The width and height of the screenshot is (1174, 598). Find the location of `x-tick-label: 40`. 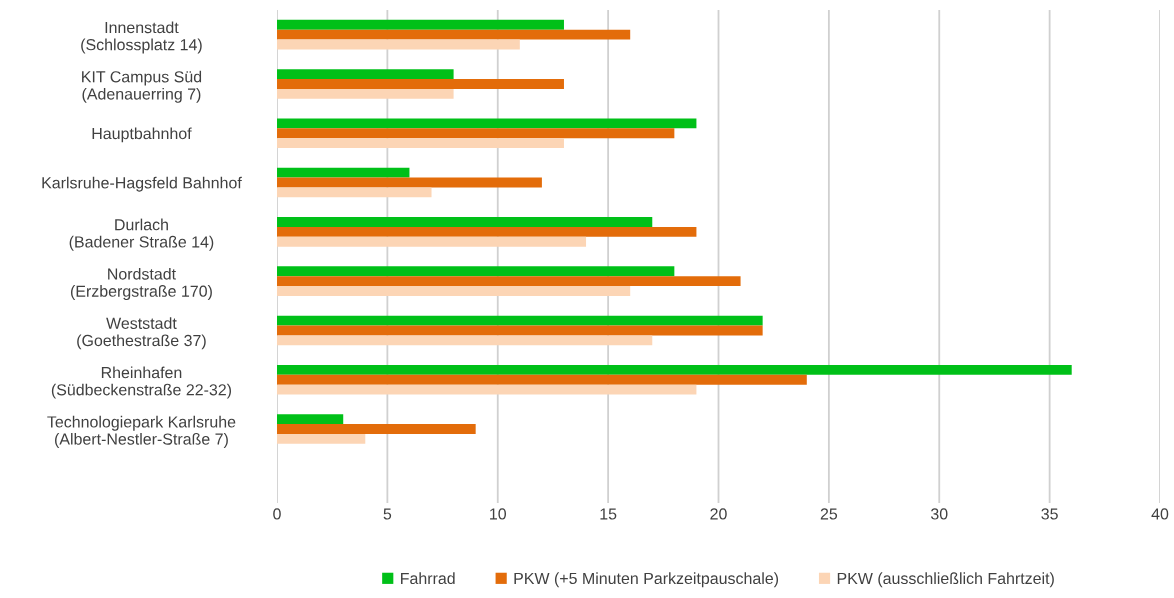

x-tick-label: 40 is located at coordinates (1160, 514).